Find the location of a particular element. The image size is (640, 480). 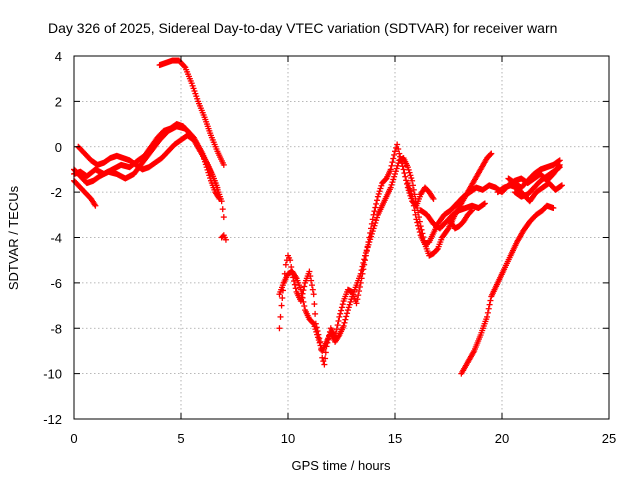

y-tick-label: -12 is located at coordinates (52, 419).